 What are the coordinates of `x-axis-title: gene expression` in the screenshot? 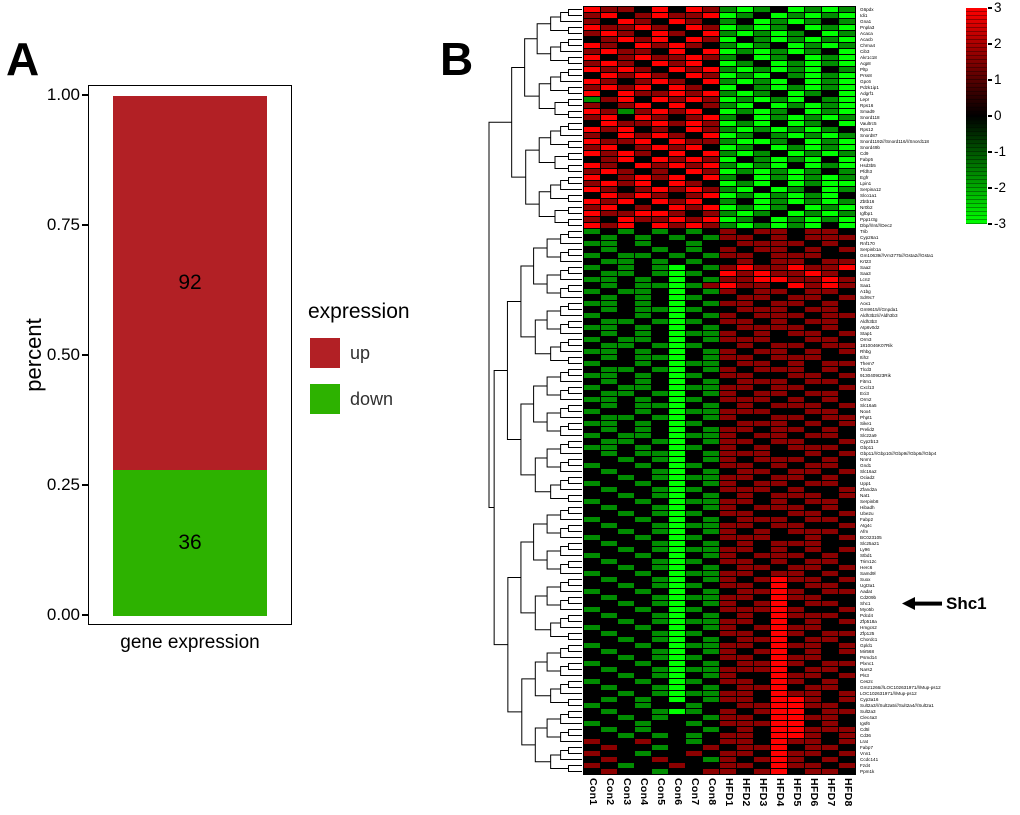 It's located at (190, 642).